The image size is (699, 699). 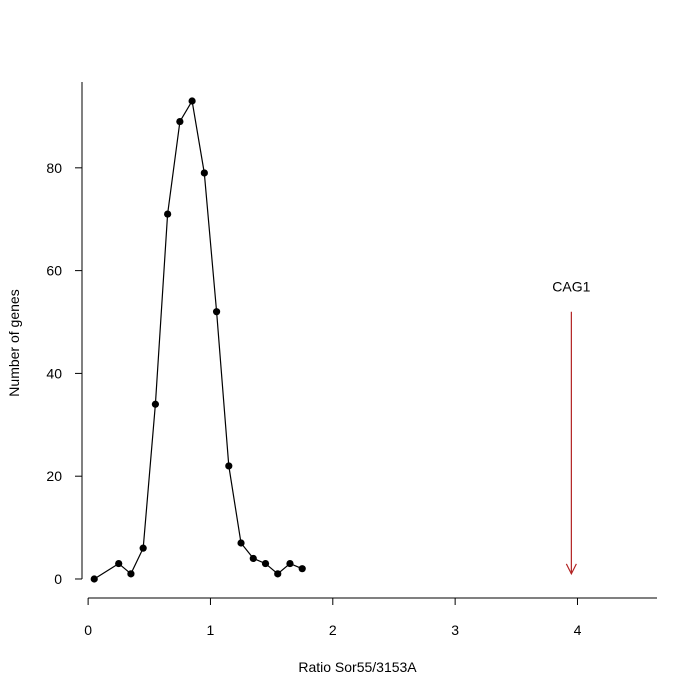 What do you see at coordinates (54, 168) in the screenshot?
I see `y-tick-label: 80` at bounding box center [54, 168].